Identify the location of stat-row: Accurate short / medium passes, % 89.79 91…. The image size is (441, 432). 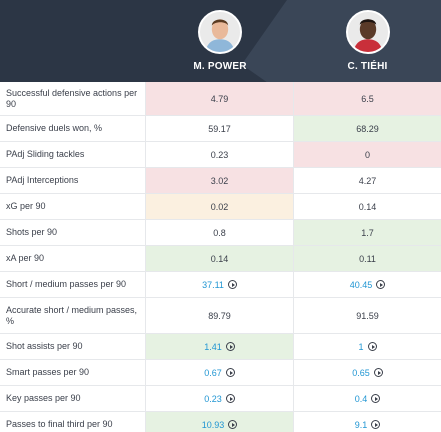
(220, 316).